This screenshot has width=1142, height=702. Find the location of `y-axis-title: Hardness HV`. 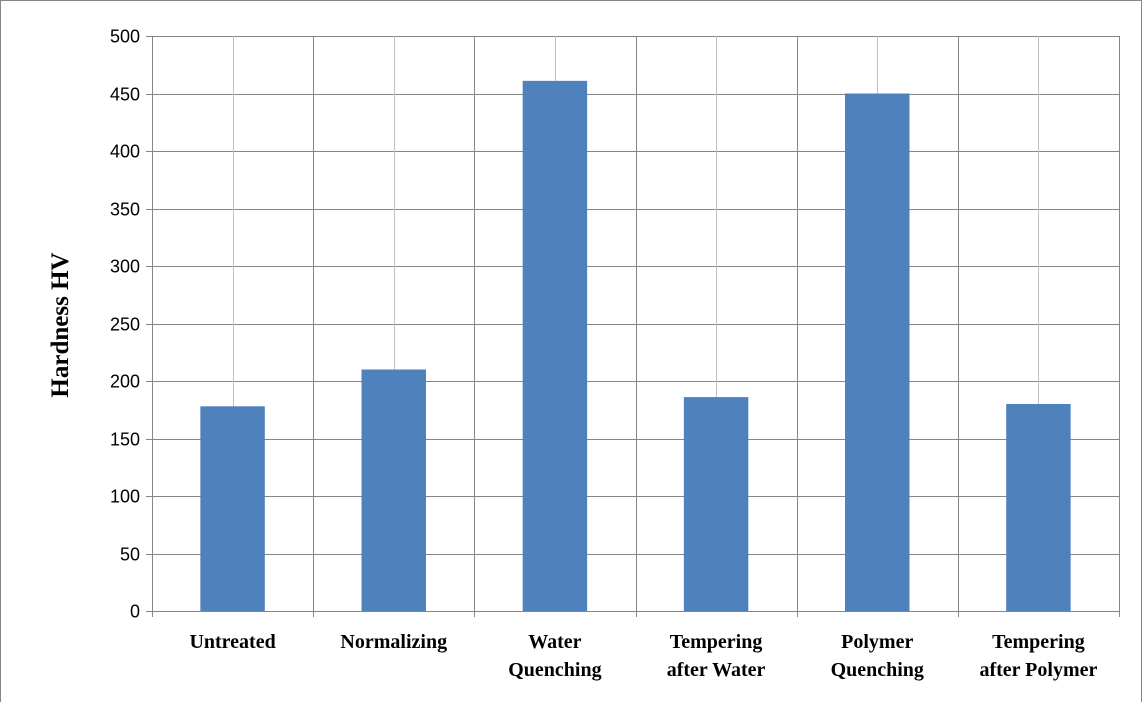

y-axis-title: Hardness HV is located at coordinates (60, 324).